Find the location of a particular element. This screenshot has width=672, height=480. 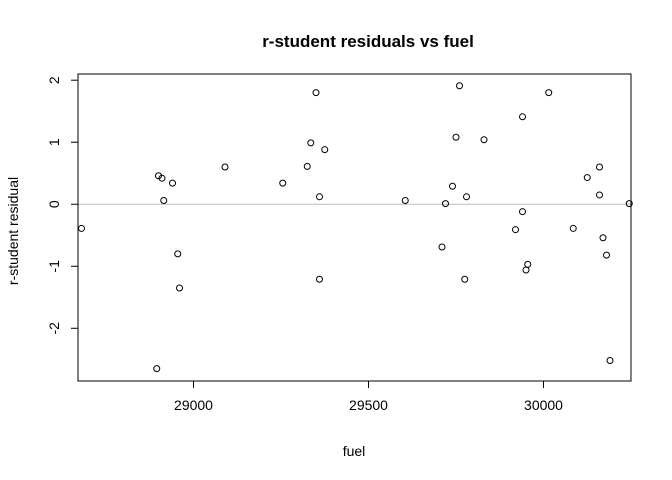

y-axis: -2 -1 0 1 2 is located at coordinates (62, 205).